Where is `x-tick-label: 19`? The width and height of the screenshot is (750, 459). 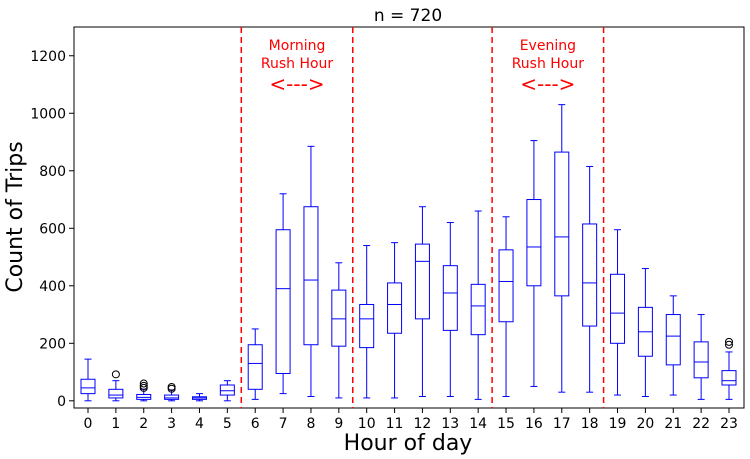
x-tick-label: 19 is located at coordinates (618, 424).